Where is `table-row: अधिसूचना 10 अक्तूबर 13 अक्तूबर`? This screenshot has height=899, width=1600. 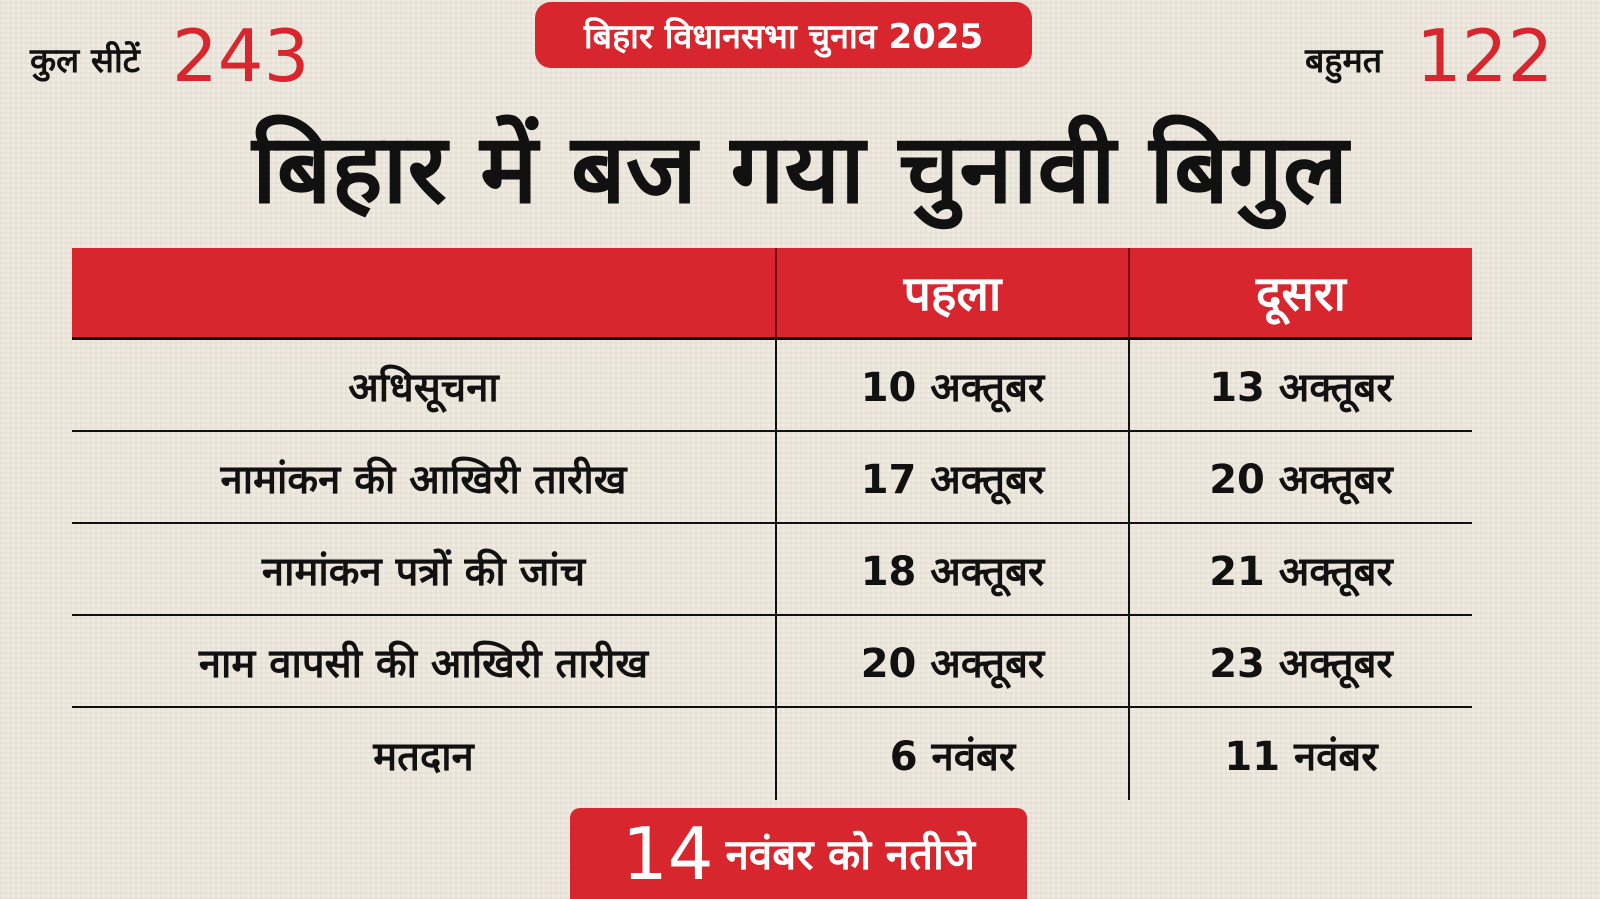 table-row: अधिसूचना 10 अक्तूबर 13 अक्तूबर is located at coordinates (772, 386).